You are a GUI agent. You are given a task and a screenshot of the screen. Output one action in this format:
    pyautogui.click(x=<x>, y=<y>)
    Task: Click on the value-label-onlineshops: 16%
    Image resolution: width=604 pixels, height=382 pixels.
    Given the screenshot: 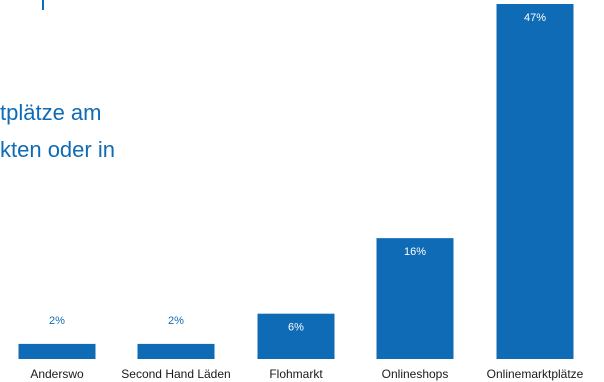 What is the action you would take?
    pyautogui.click(x=415, y=252)
    